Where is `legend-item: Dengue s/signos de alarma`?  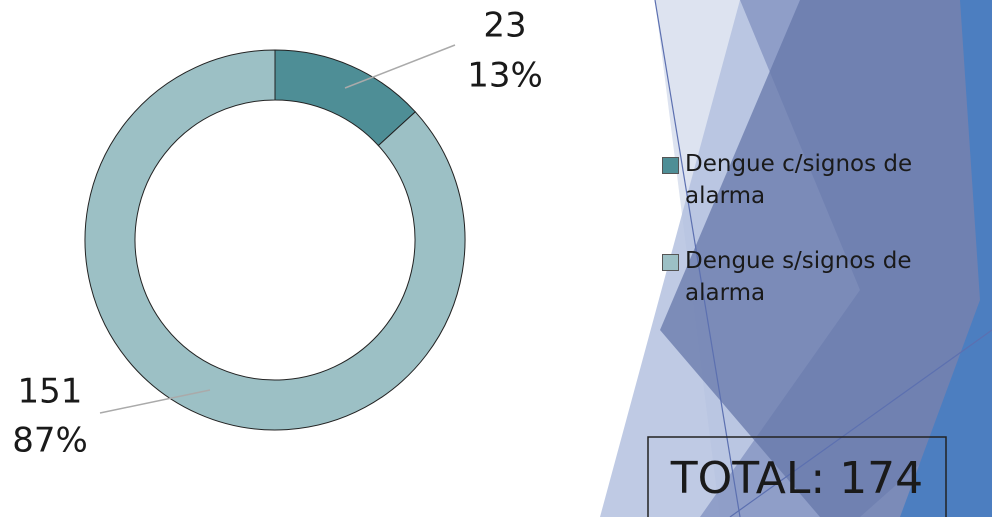
legend-item: Dengue s/signos de alarma is located at coordinates (817, 277).